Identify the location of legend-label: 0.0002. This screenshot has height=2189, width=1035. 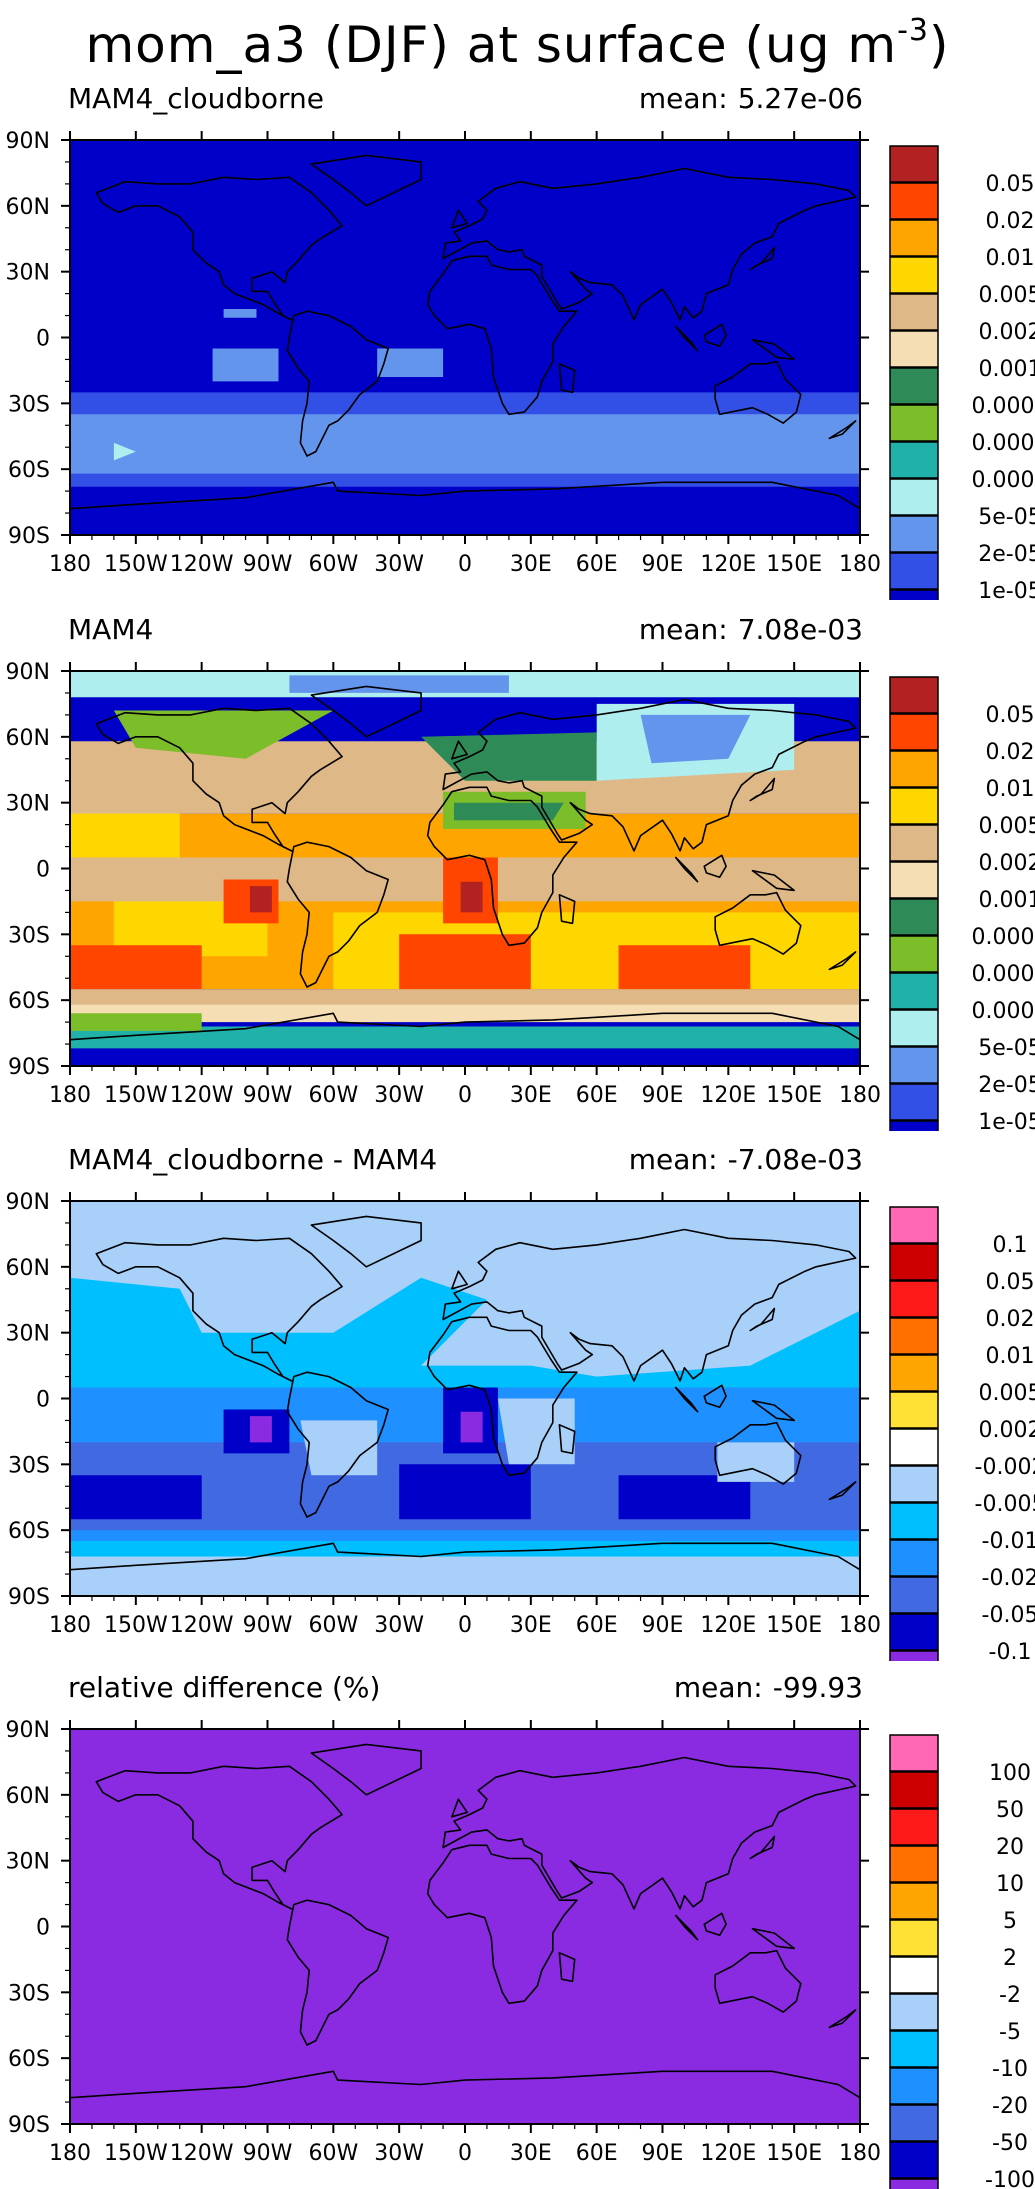
(1003, 974).